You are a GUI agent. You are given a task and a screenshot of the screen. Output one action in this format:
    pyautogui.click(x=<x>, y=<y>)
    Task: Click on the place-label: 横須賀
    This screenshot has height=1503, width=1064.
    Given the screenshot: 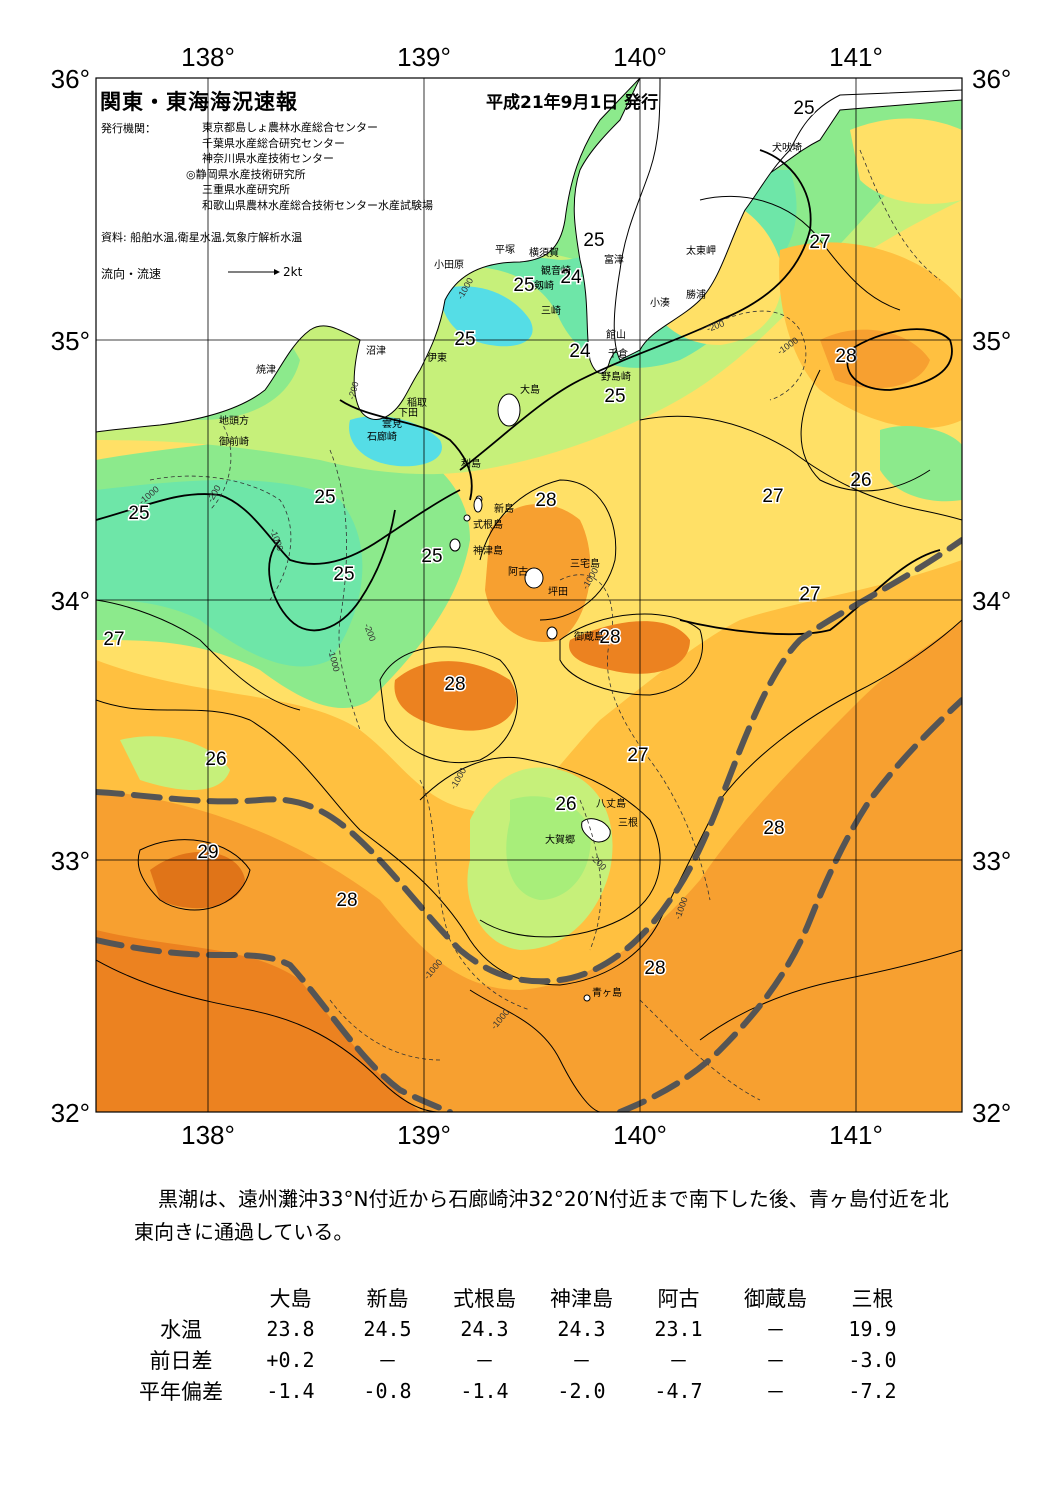 What is the action you would take?
    pyautogui.click(x=544, y=252)
    